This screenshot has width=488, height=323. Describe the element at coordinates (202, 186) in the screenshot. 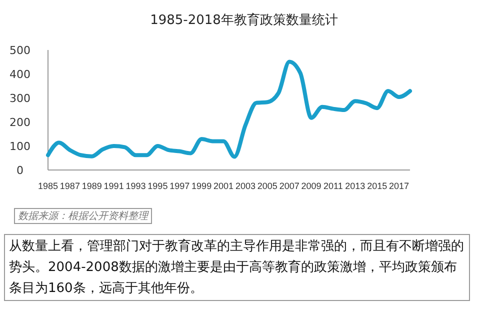

I see `x-tick-label: 1999` at that location.